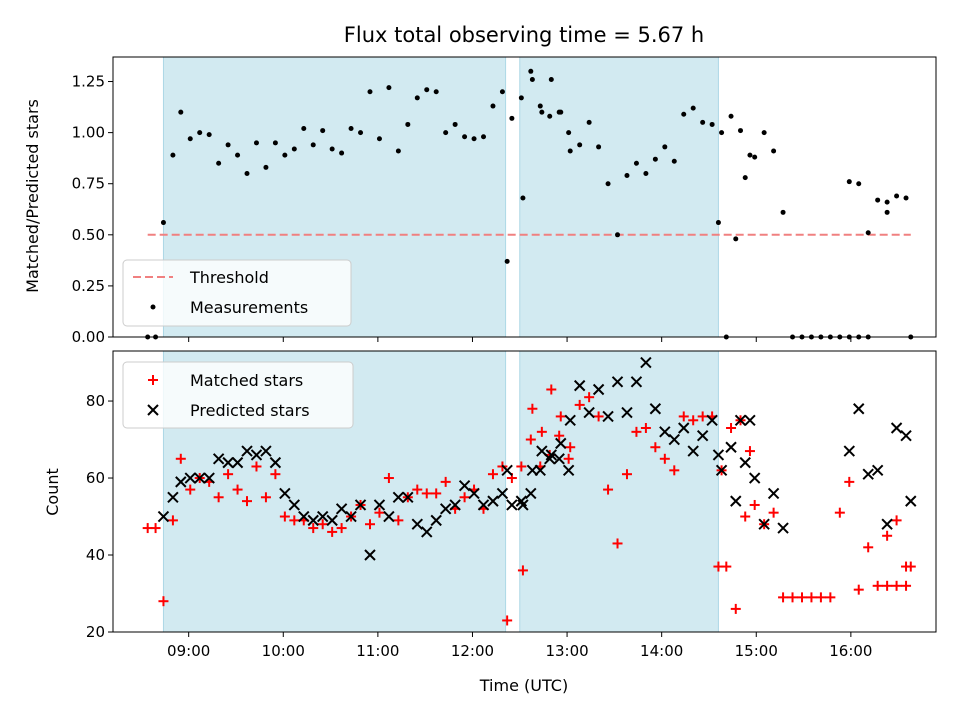 The image size is (960, 720). What do you see at coordinates (153, 307) in the screenshot?
I see `legend-measurement-swatch` at bounding box center [153, 307].